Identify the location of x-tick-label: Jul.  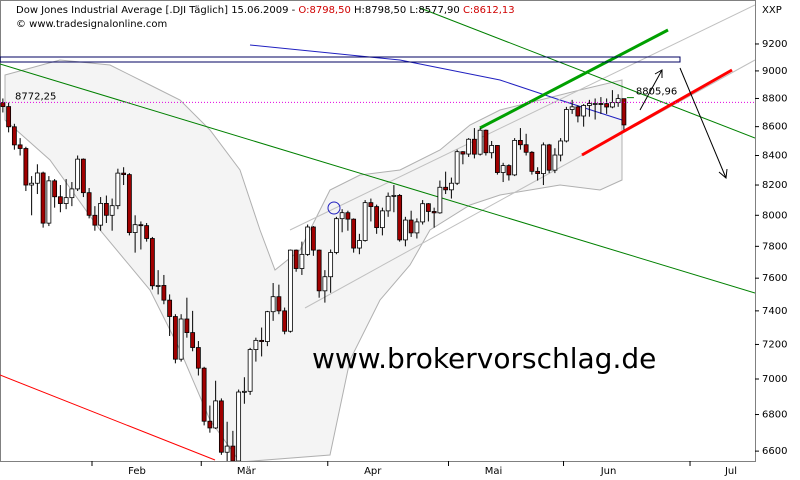
(730, 471).